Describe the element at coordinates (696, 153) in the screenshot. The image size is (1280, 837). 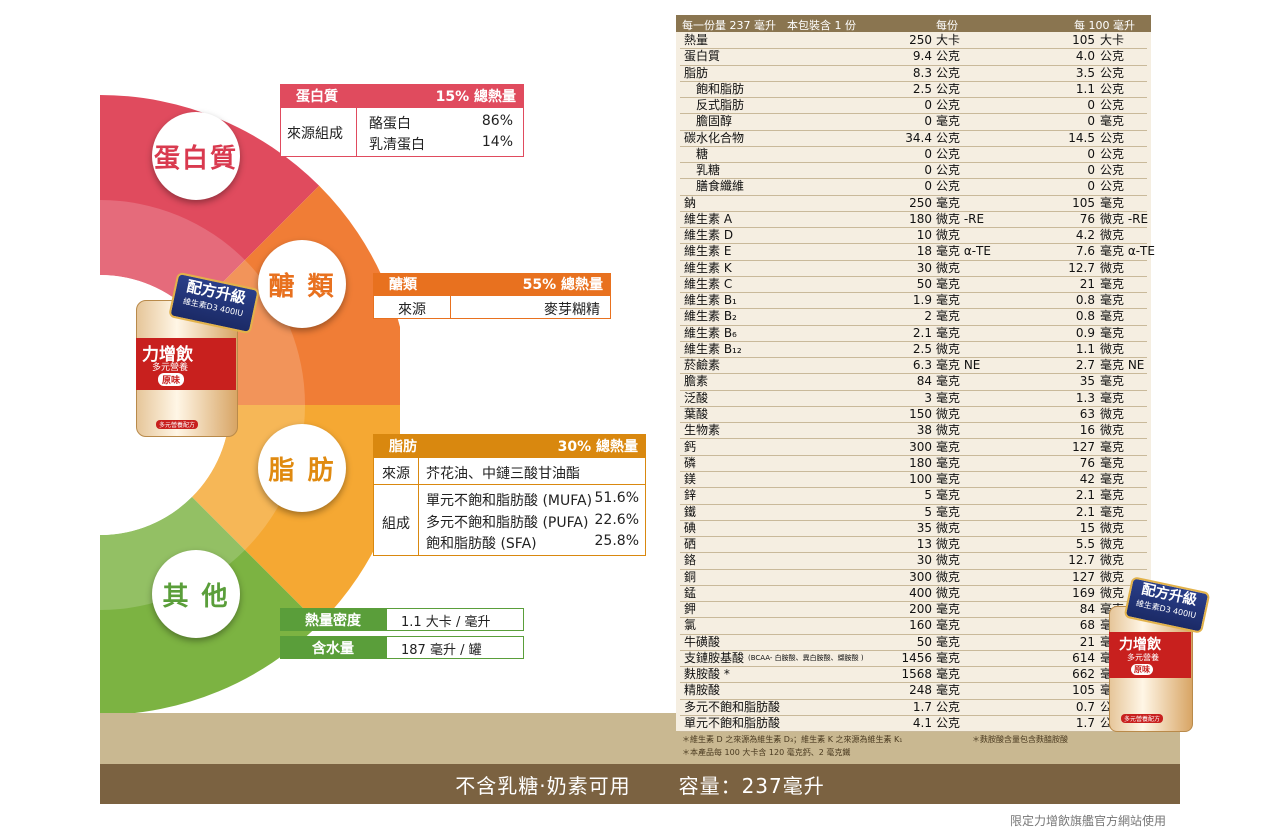
I see `nutrient-name: 糖` at that location.